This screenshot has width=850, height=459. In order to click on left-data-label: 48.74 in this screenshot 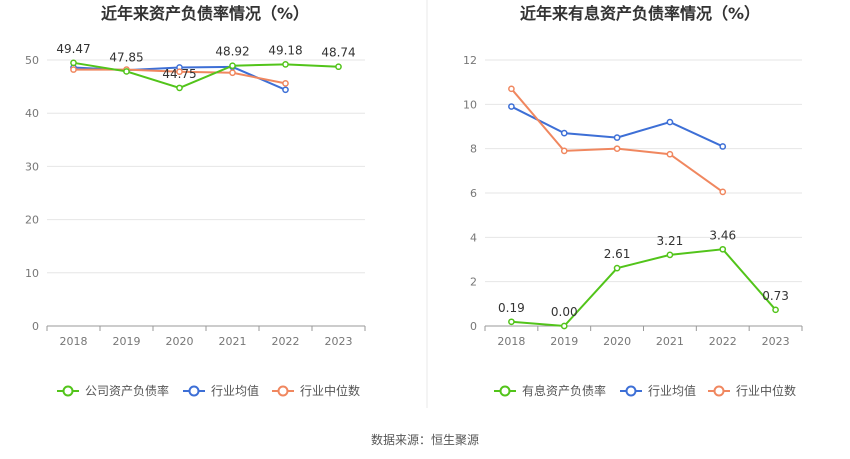, I will do `click(338, 53)`.